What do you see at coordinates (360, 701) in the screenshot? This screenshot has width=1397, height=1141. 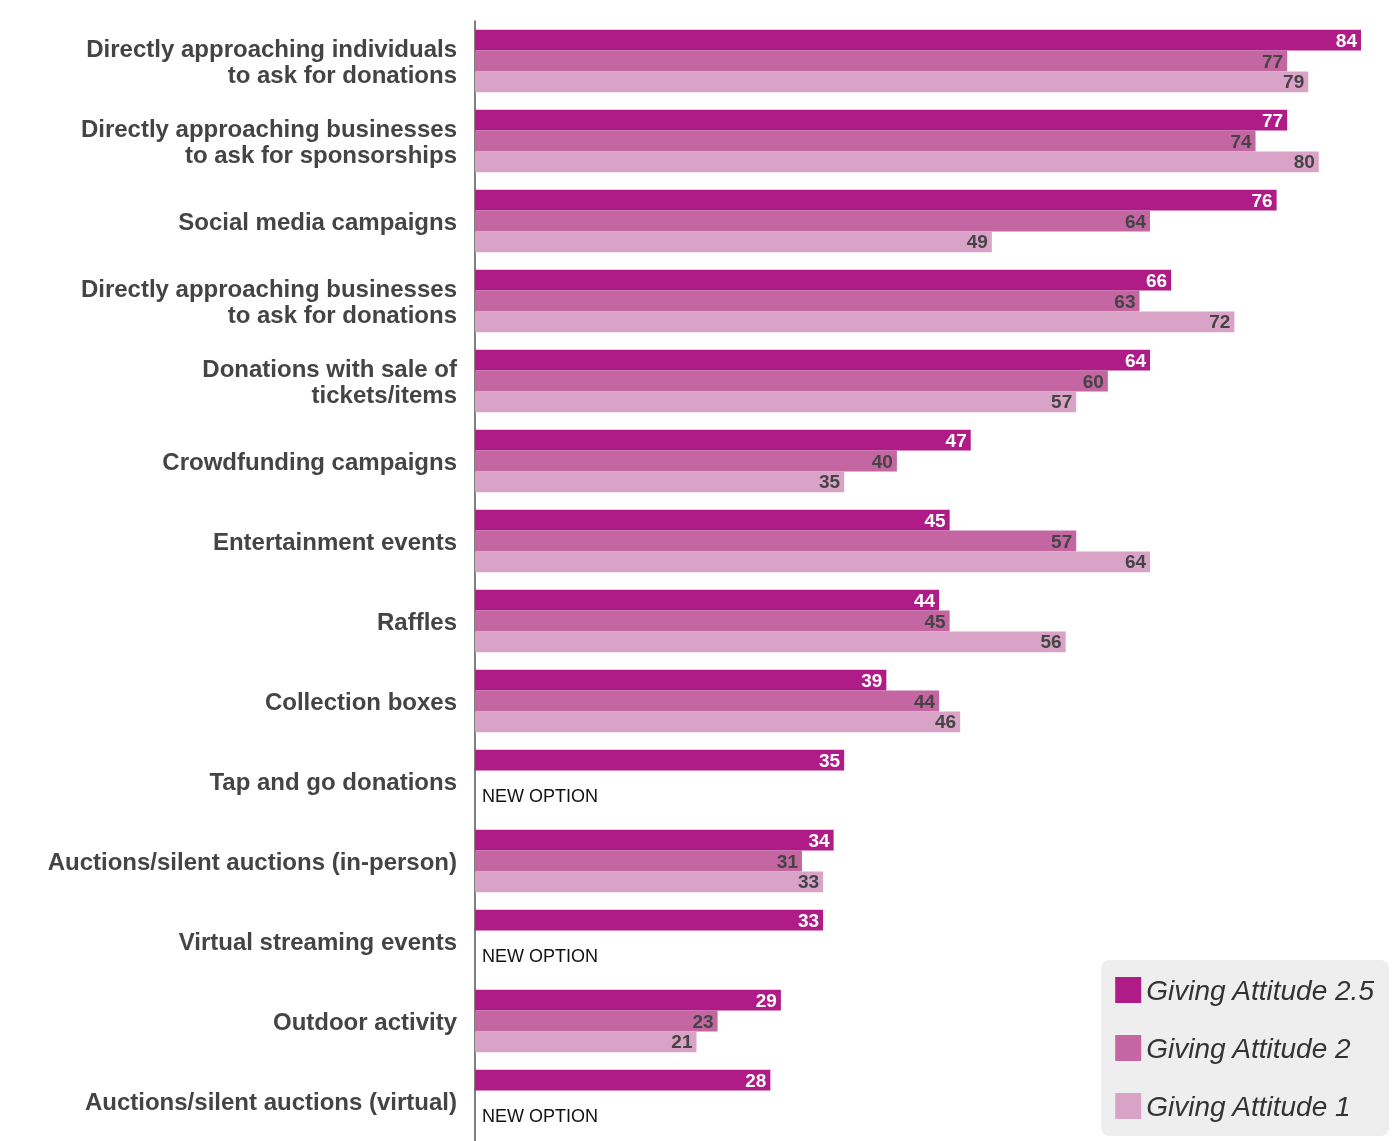 I see `y-tick-label: Collection boxes` at bounding box center [360, 701].